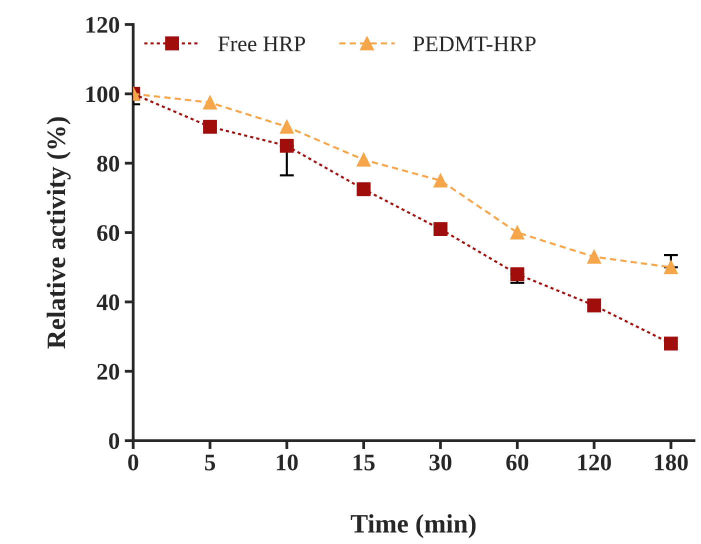 This screenshot has height=544, width=701. What do you see at coordinates (287, 462) in the screenshot?
I see `x-tick-label: 10` at bounding box center [287, 462].